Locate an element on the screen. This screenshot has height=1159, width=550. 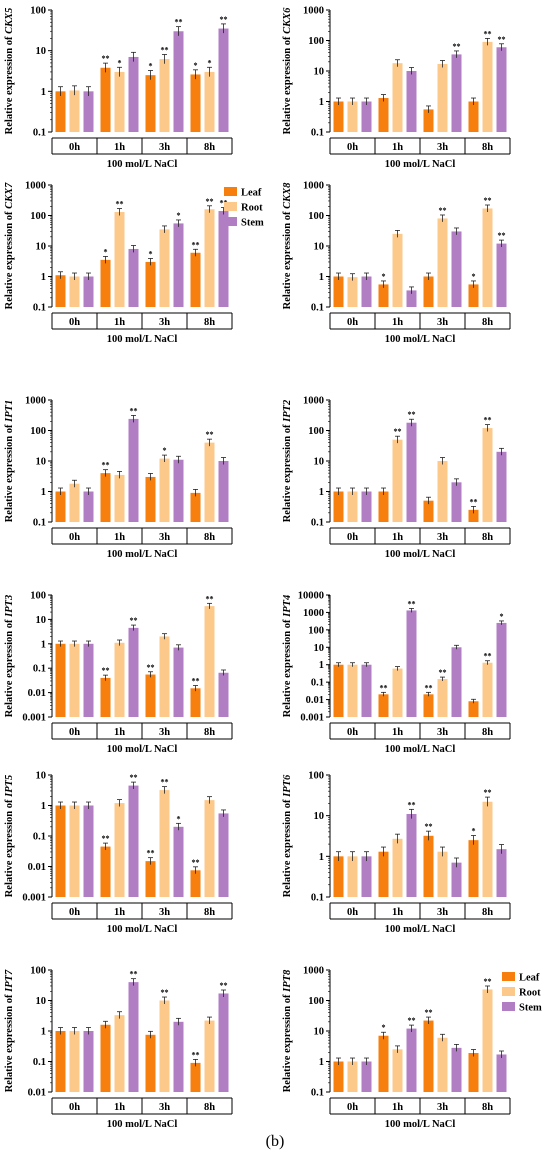
y-axis-label: Relative expression of CKX7 is located at coordinates (9, 245).